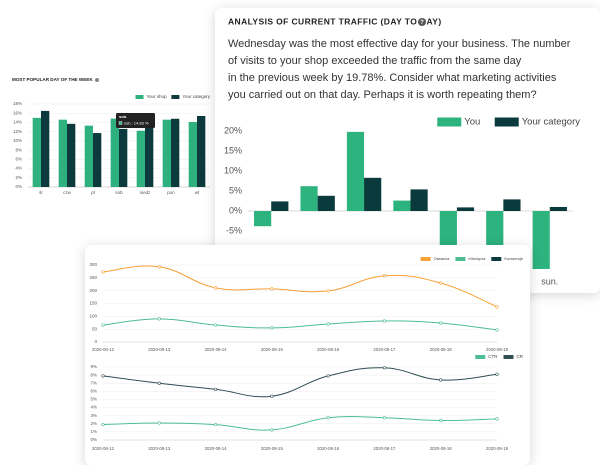 This screenshot has height=465, width=600. Describe the element at coordinates (93, 192) in the screenshot. I see `x-tick-label: pt` at that location.